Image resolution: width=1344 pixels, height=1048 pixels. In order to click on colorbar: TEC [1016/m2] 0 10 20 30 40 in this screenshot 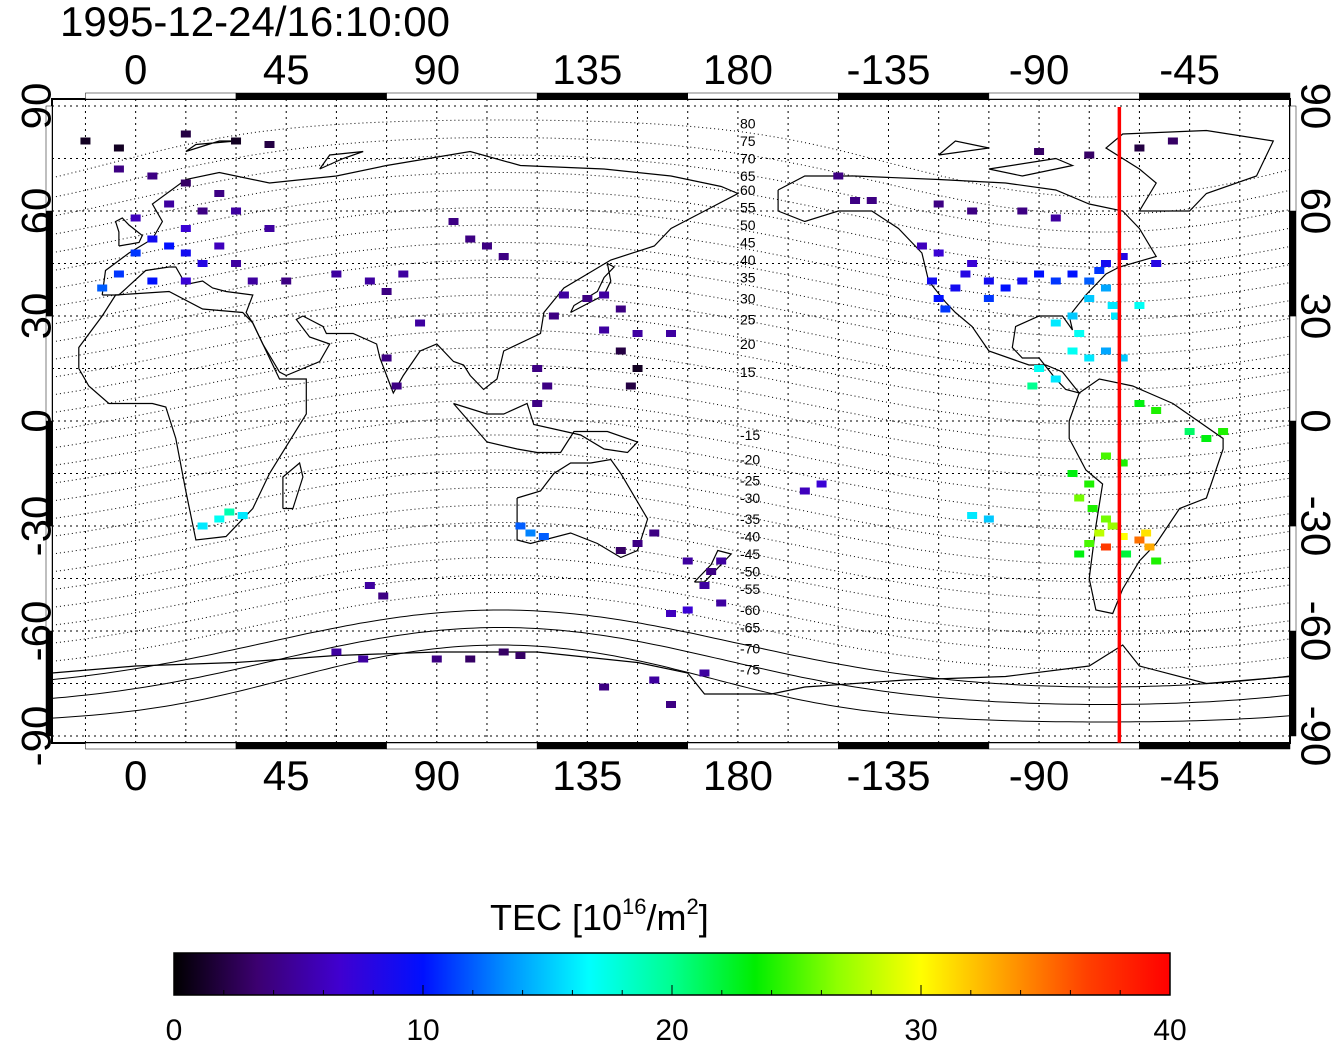, I will do `click(676, 970)`.